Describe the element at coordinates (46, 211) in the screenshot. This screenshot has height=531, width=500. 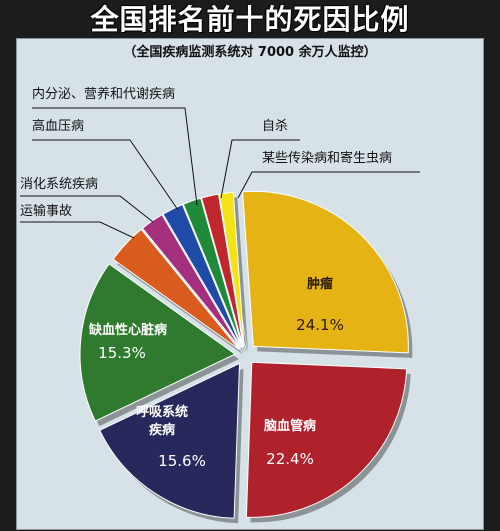
I see `slice-callout-label: 运输事故` at that location.